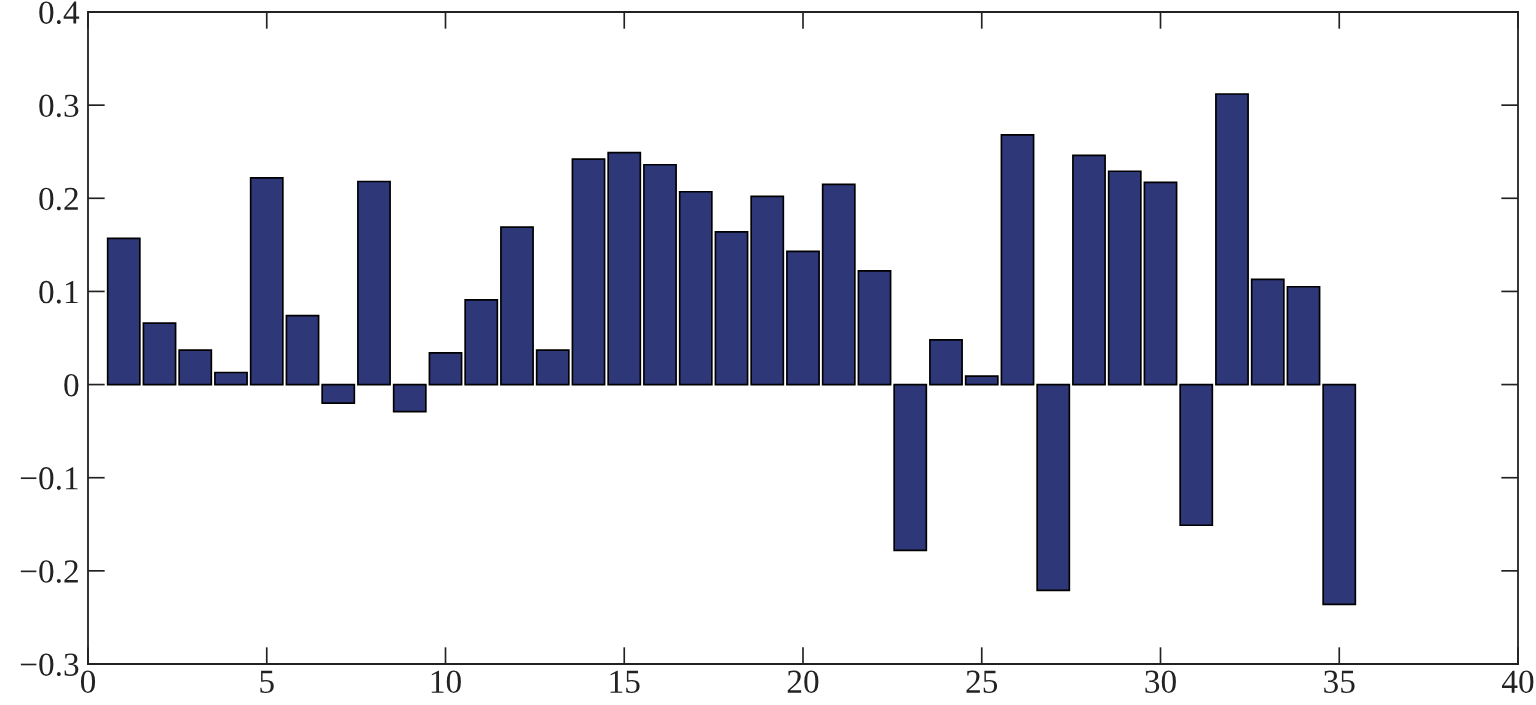 This screenshot has width=1536, height=705. I want to click on y-tick-label: 0.3, so click(59, 106).